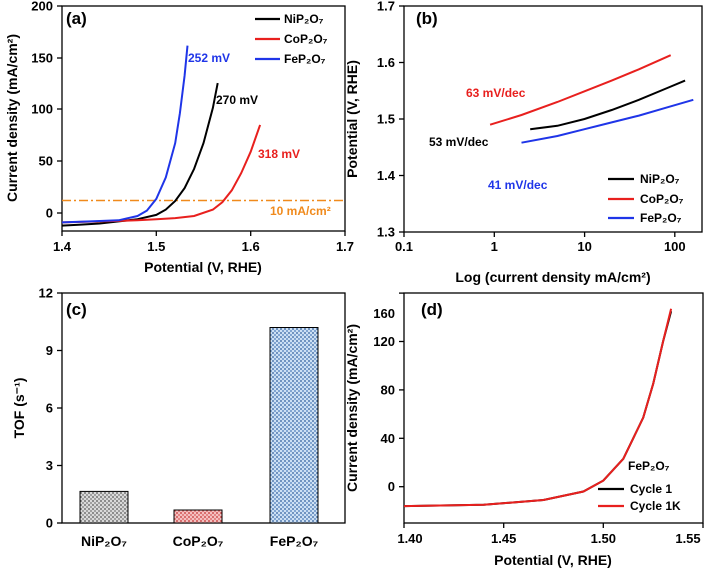 The height and width of the screenshot is (571, 708). Describe the element at coordinates (306, 39) in the screenshot. I see `panel-a-legend-label: CoP₂O₇` at that location.